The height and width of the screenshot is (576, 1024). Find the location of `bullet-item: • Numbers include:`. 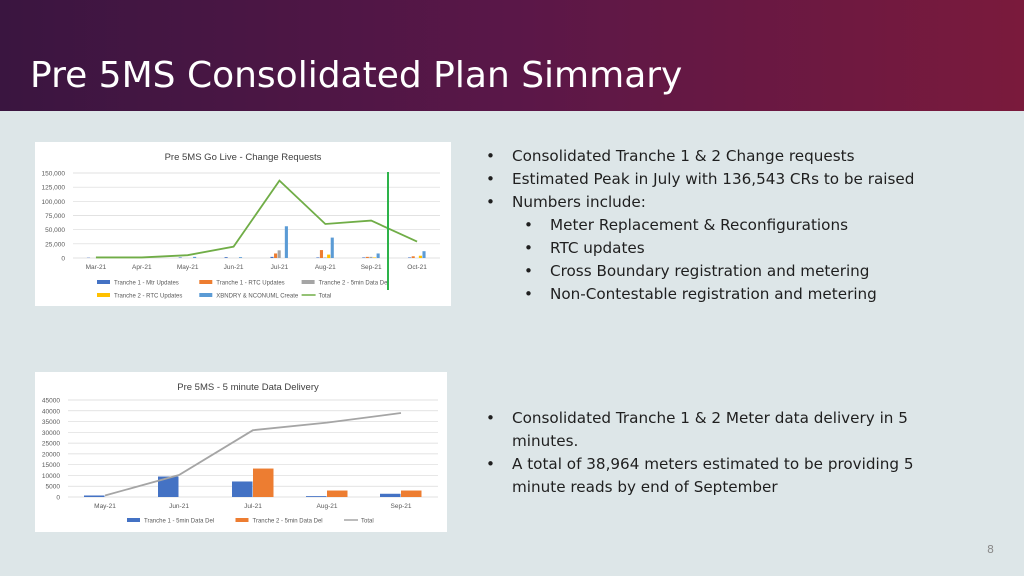

bullet-item: • Numbers include: is located at coordinates (700, 202).